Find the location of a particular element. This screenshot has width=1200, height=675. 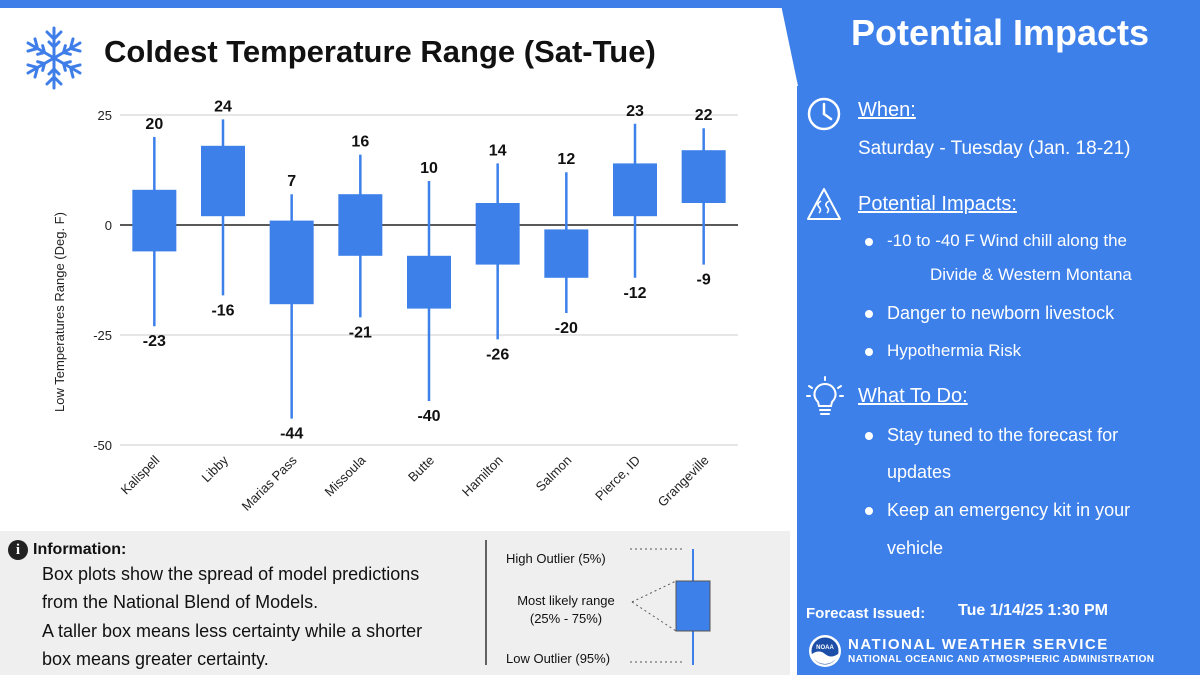

y-axis-title: Low Temperatures Range (Deg. F) is located at coordinates (59, 312).